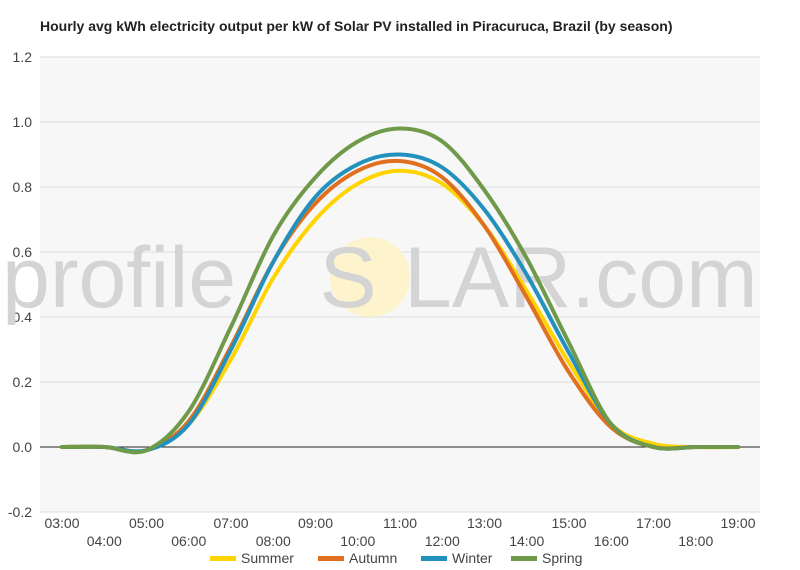 The width and height of the screenshot is (800, 570). I want to click on watermark-sun, so click(370, 277).